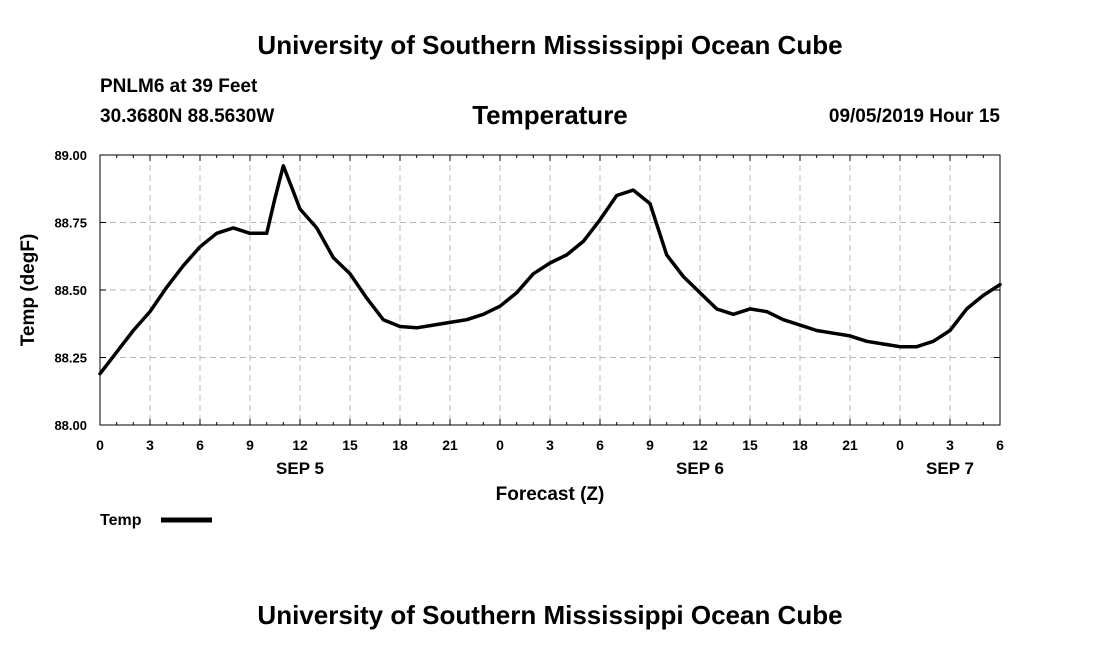  What do you see at coordinates (187, 116) in the screenshot?
I see `coordinates-label: 30.3680N 88.5630W` at bounding box center [187, 116].